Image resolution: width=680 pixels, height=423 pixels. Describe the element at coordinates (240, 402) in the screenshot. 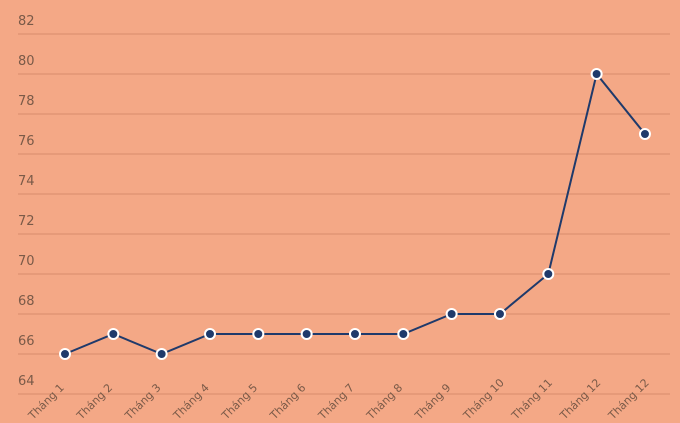

I see `x-tick-label: Tháng 5` at that location.